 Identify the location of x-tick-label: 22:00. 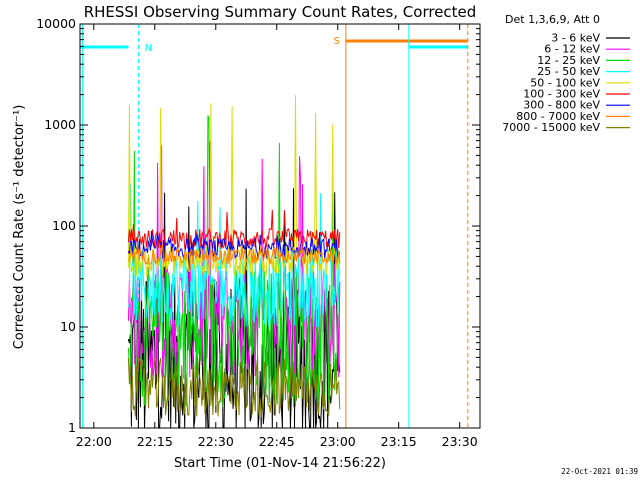
(94, 441).